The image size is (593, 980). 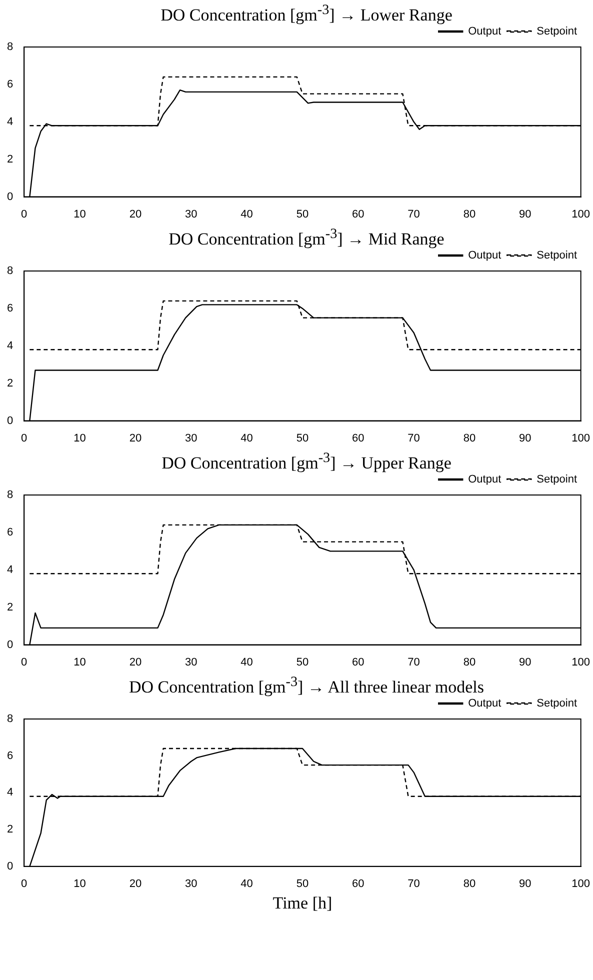 I want to click on chart-title: DO Concentration [gm$^{-3}$] → Mid Range, so click(x=307, y=237).